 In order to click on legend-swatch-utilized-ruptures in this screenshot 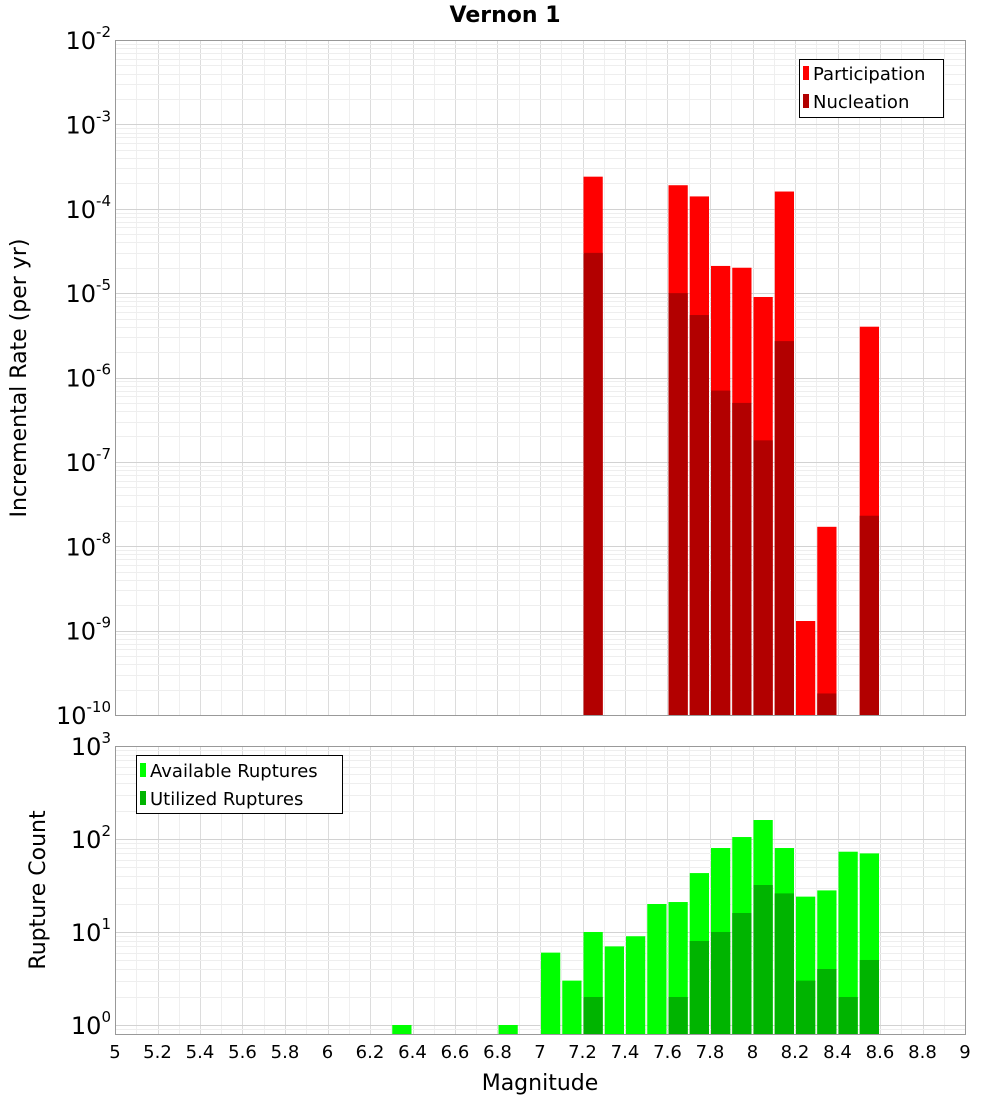, I will do `click(143, 798)`.